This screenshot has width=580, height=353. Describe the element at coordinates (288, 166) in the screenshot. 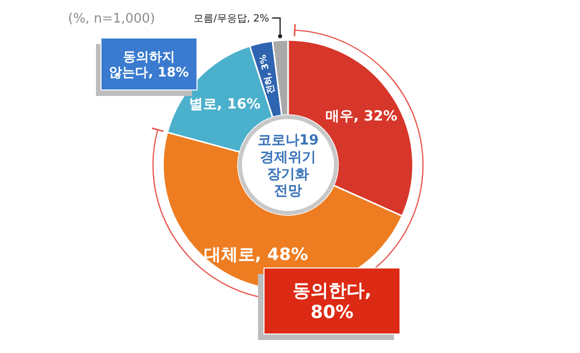

I see `title: 코로나19 경제위기 장기화 전망` at that location.